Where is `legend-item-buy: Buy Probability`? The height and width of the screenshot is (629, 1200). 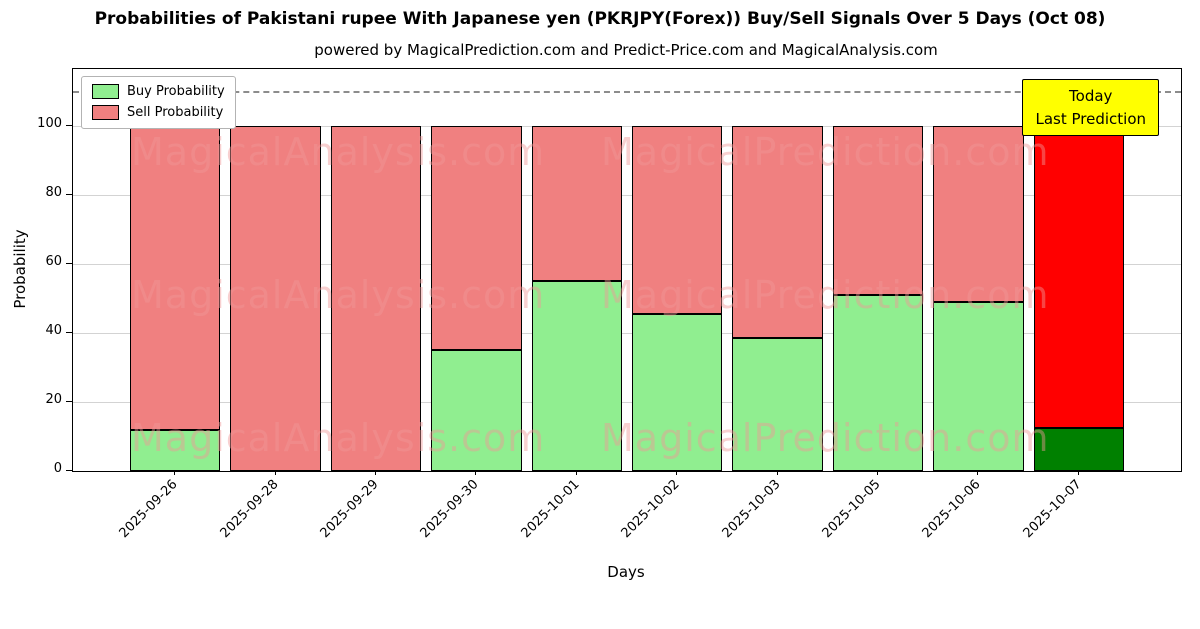 legend-item-buy: Buy Probability is located at coordinates (158, 91).